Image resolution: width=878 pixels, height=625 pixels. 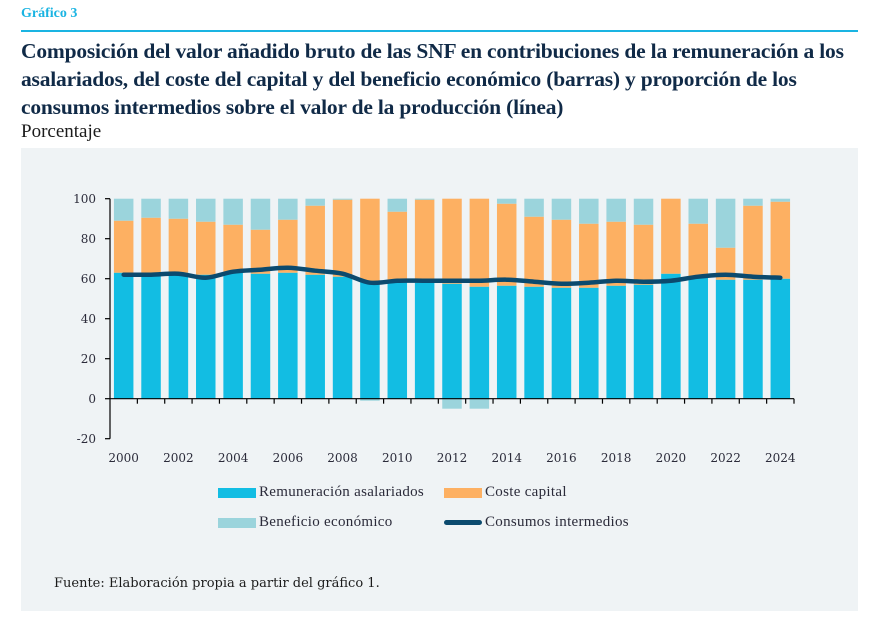 What do you see at coordinates (178, 458) in the screenshot?
I see `x-tick-label: 2002` at bounding box center [178, 458].